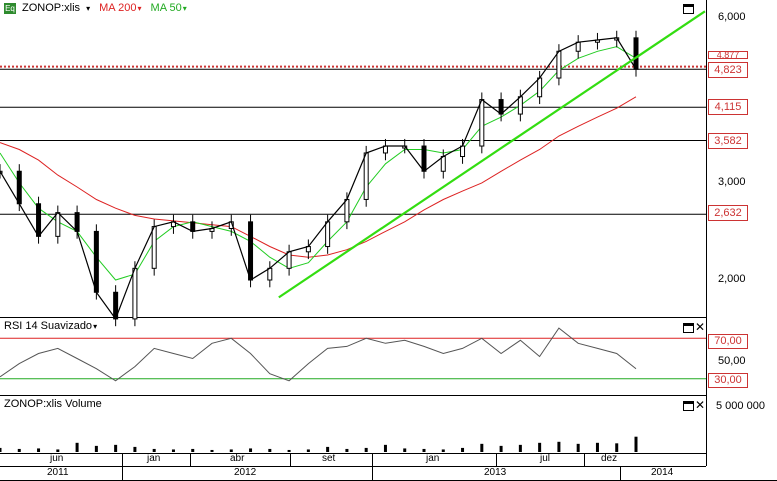 This screenshot has height=481, width=777. I want to click on month-label: abr, so click(237, 458).